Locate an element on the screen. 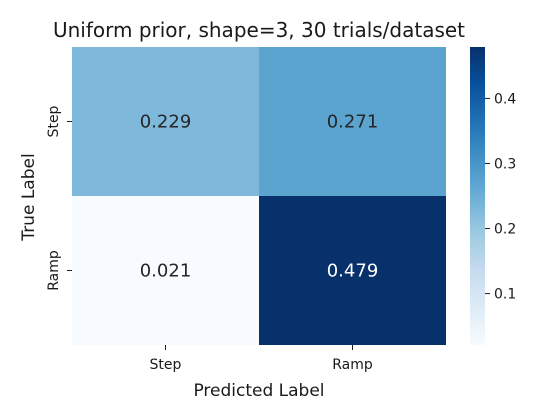  cell-value-label: 0.271 is located at coordinates (353, 122).